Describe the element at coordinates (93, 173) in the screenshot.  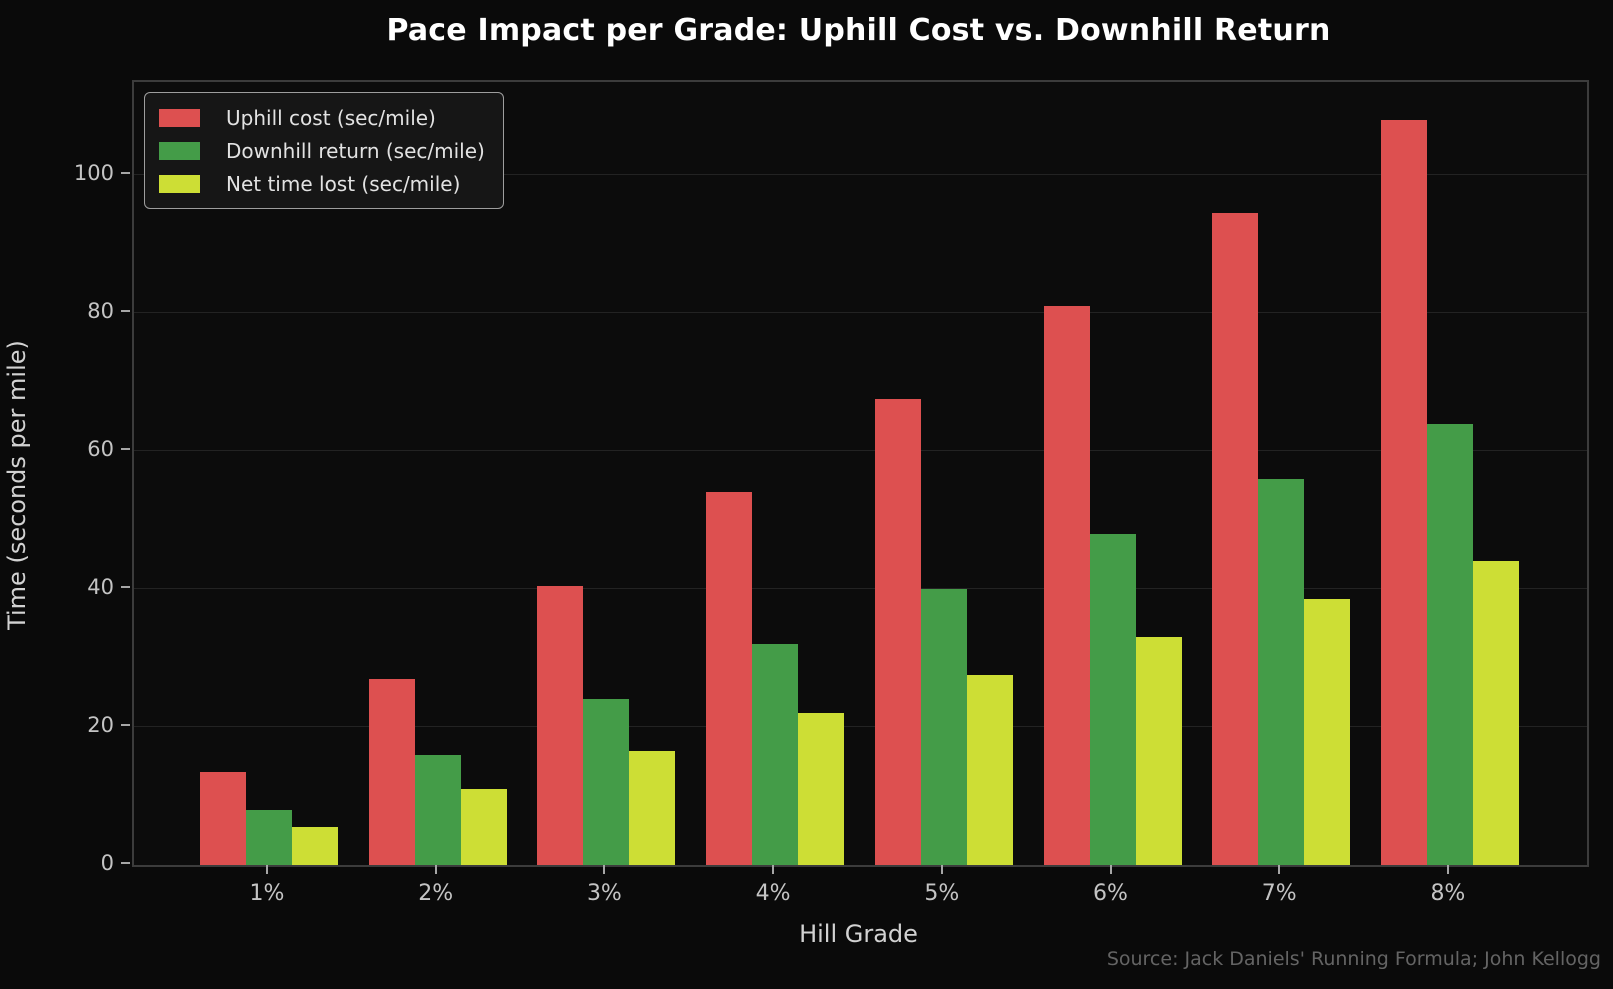
I see `y-tick-label: 100` at that location.